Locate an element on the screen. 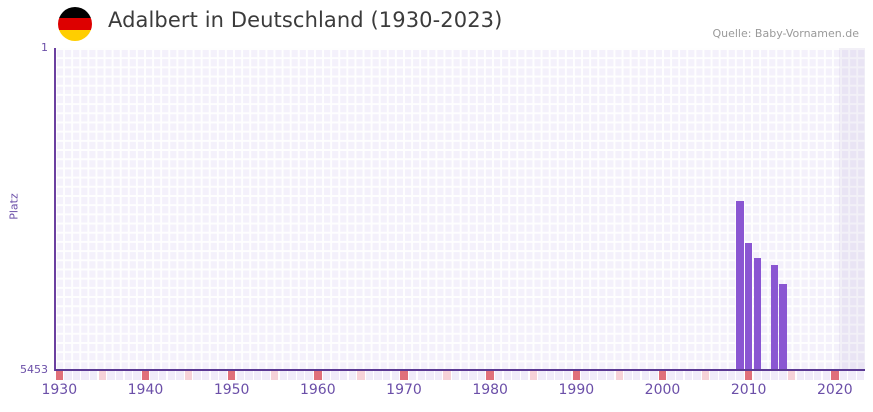 The height and width of the screenshot is (412, 873). x-tick-1974 is located at coordinates (438, 375).